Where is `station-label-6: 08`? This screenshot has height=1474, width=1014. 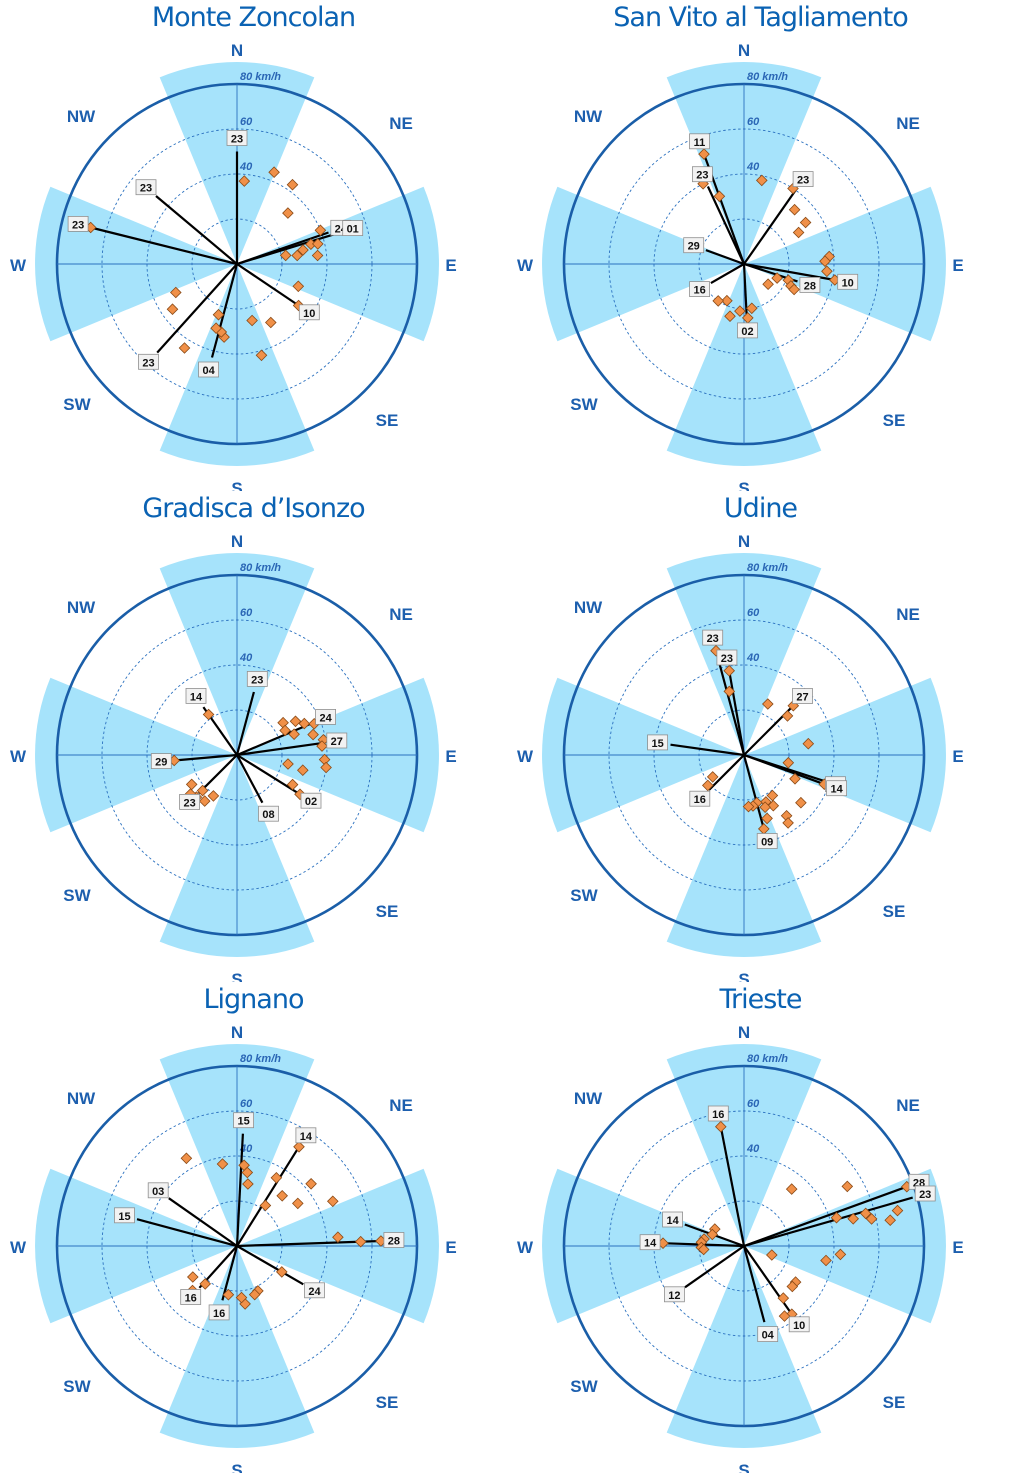 station-label-6: 08 is located at coordinates (268, 813).